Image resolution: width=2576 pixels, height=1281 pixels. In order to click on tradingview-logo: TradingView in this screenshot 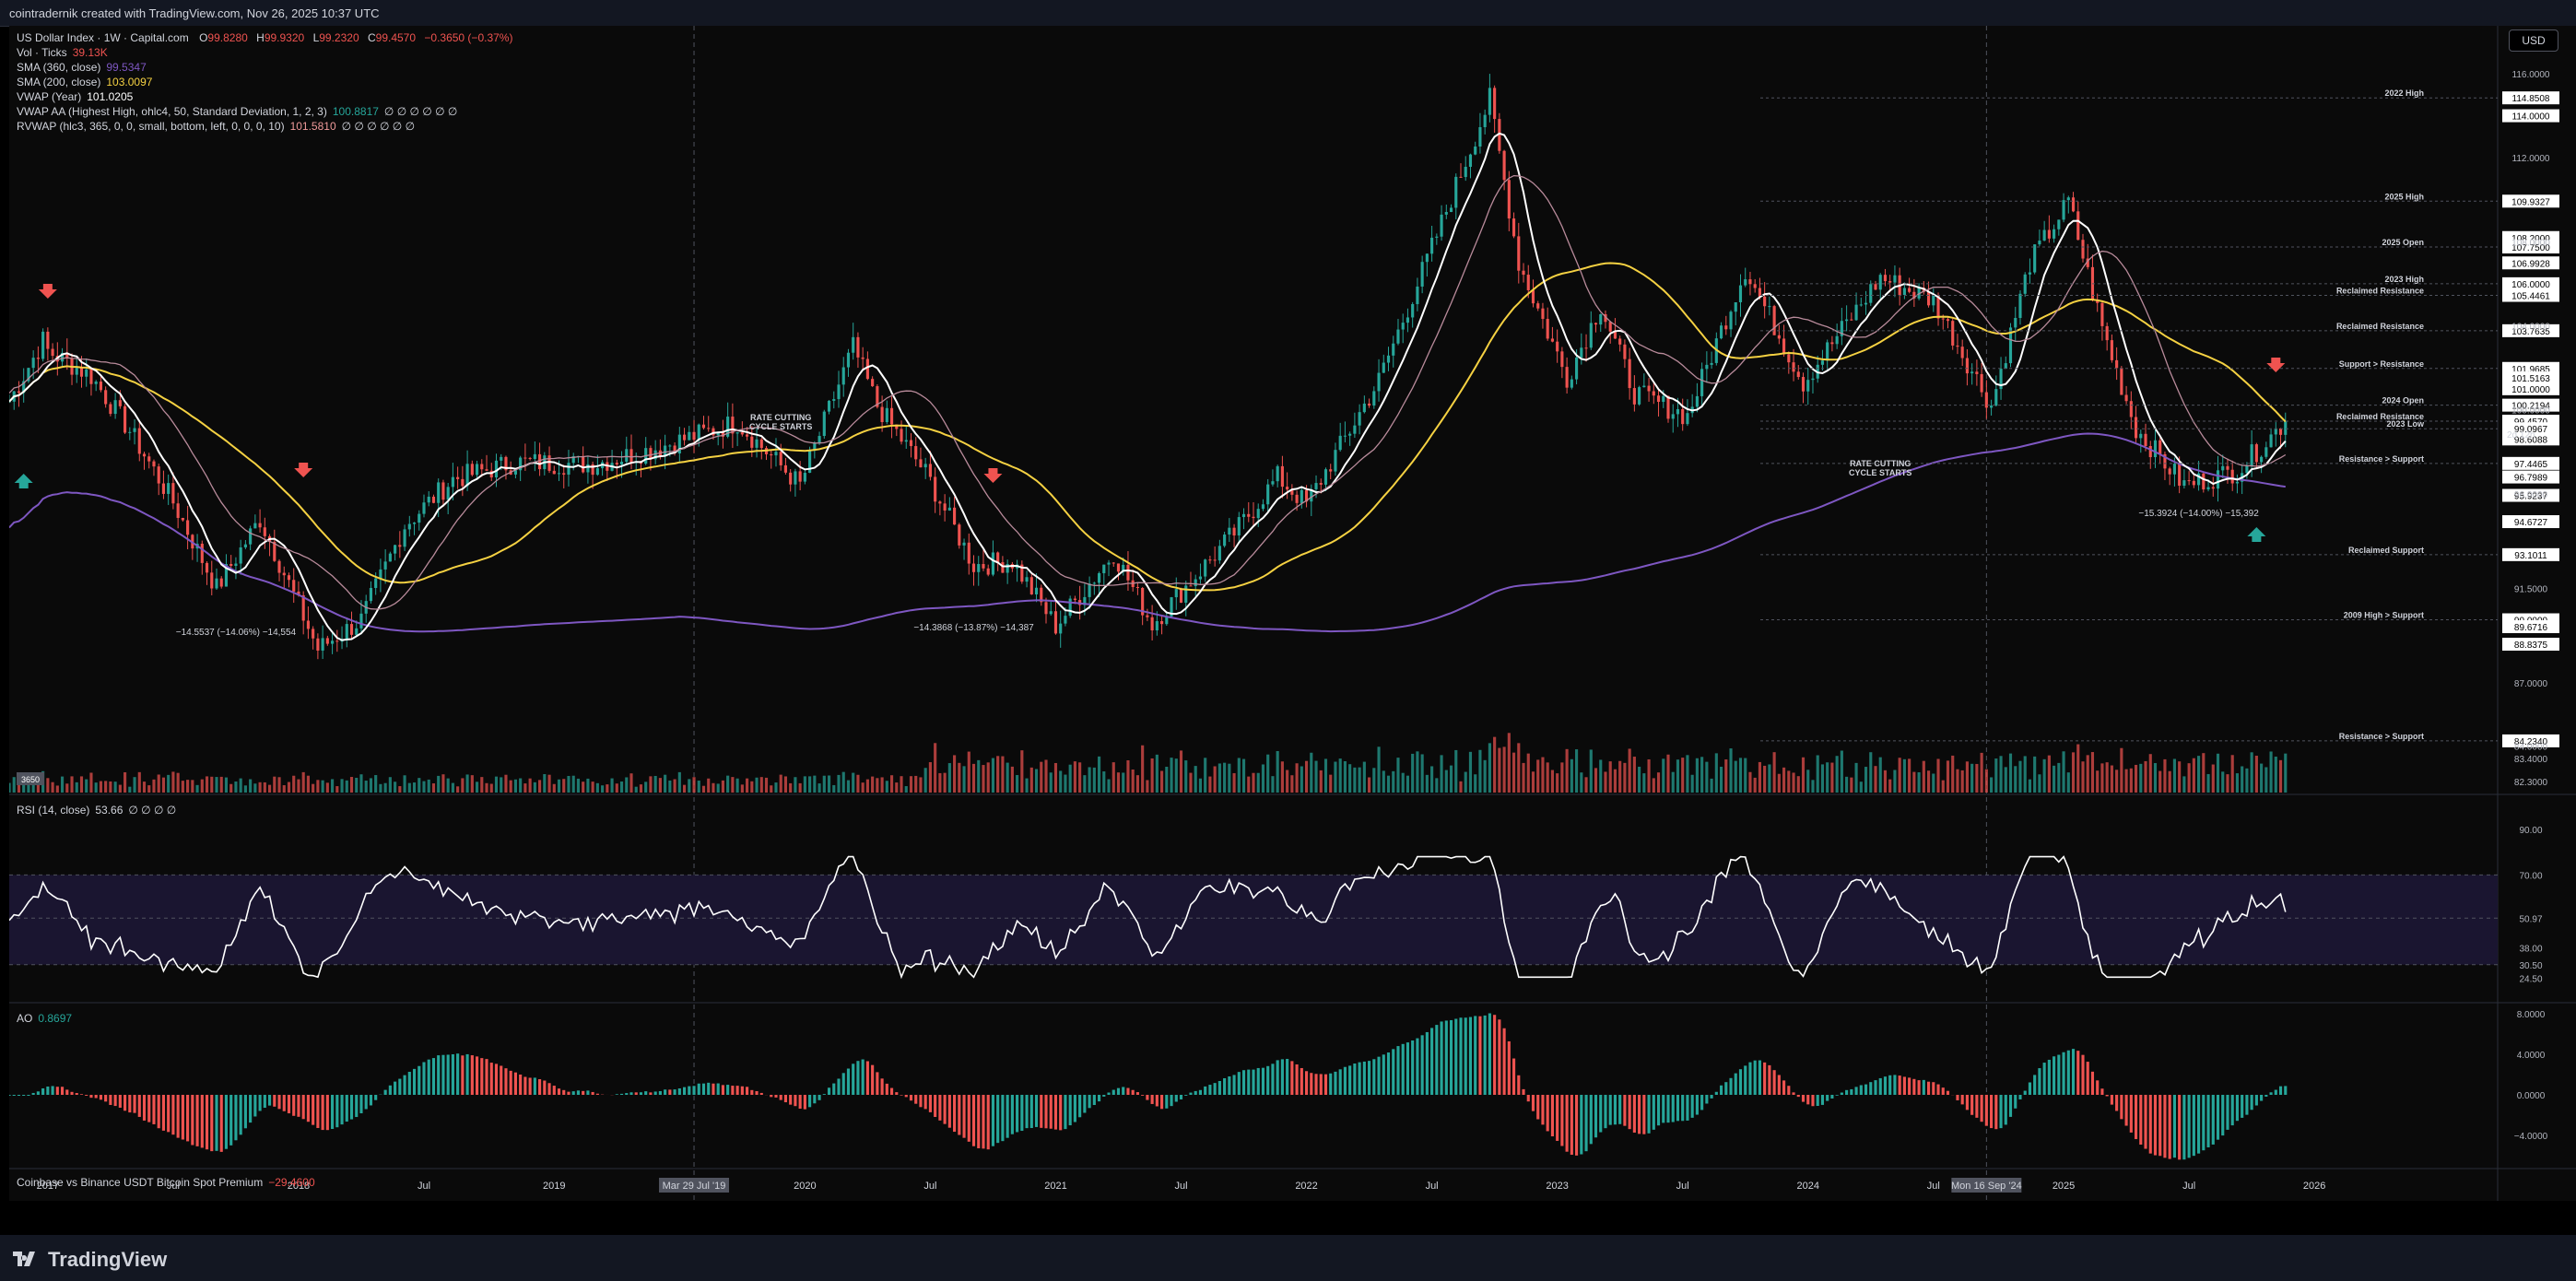, I will do `click(90, 1260)`.